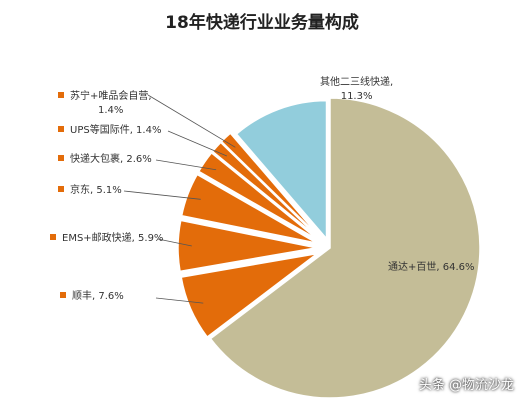 Image resolution: width=524 pixels, height=401 pixels. What do you see at coordinates (466, 385) in the screenshot?
I see `watermark: 头条 @物流沙龙` at bounding box center [466, 385].